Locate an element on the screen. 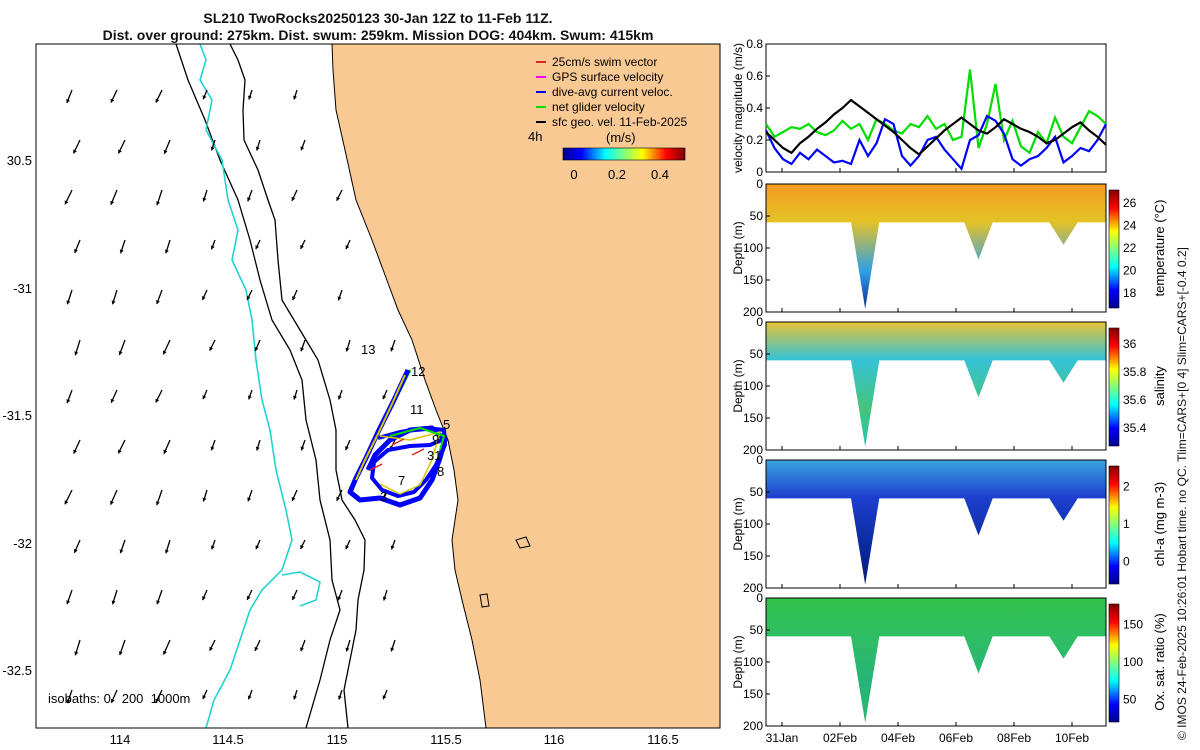  colorbar-label: salinity is located at coordinates (1159, 386).